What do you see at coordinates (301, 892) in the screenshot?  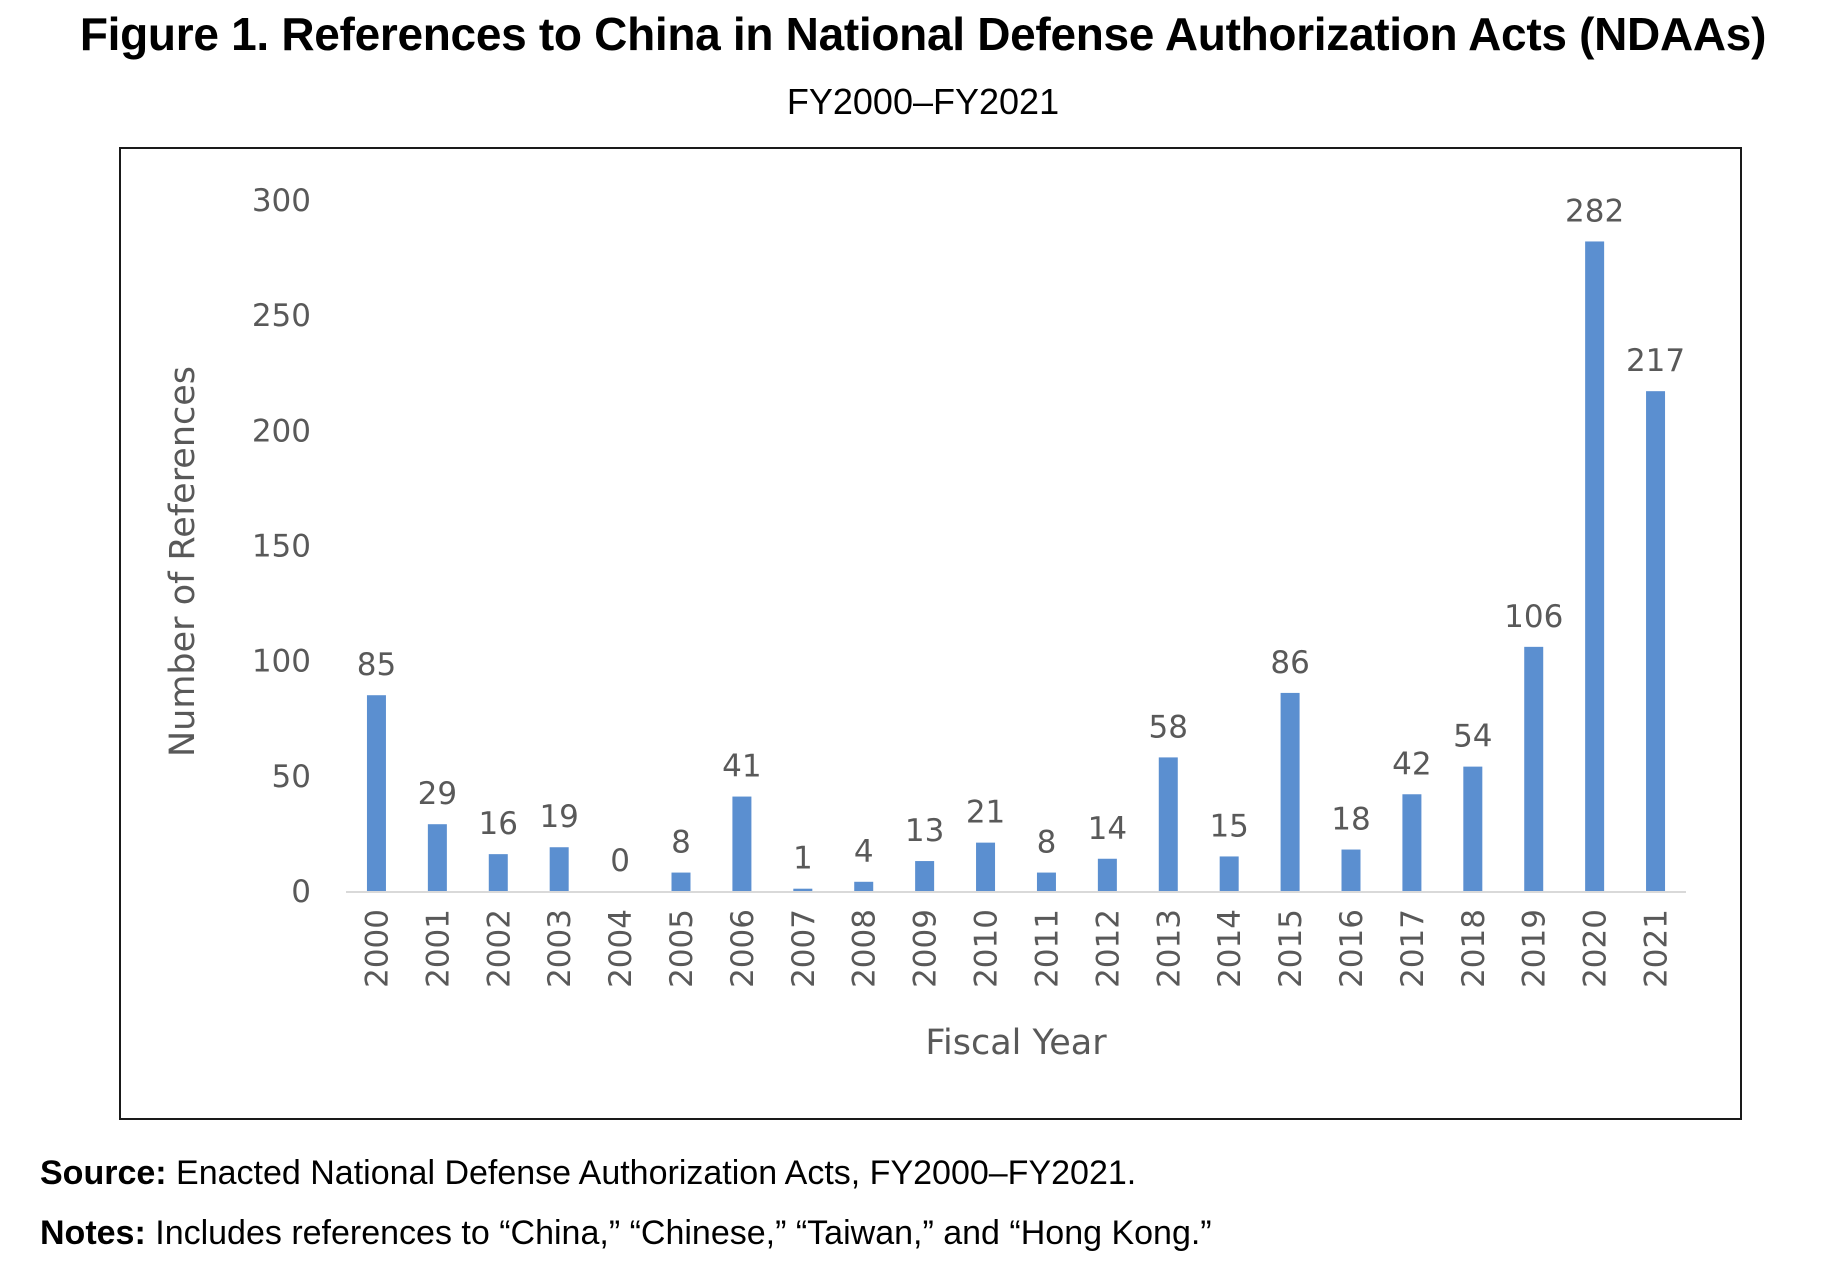 I see `y-tick-label: 0` at bounding box center [301, 892].